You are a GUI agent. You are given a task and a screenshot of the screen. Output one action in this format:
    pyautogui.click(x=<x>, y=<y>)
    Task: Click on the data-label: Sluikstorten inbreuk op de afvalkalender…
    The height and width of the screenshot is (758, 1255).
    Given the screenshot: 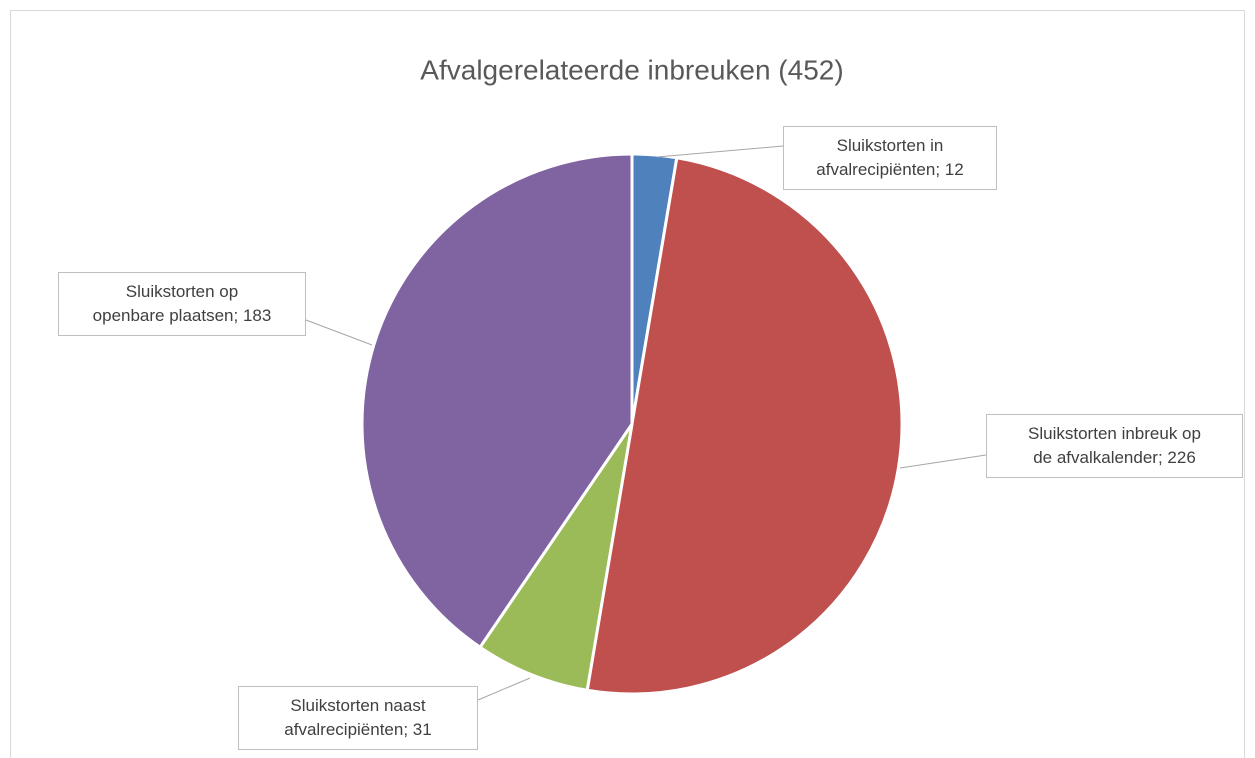 What is the action you would take?
    pyautogui.click(x=1114, y=446)
    